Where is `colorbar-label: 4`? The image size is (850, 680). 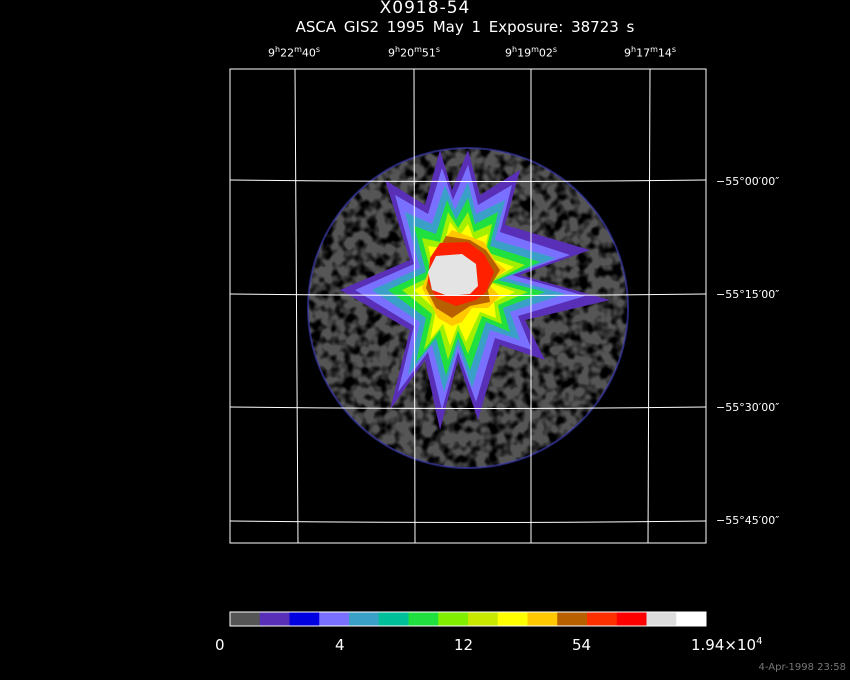
colorbar-label: 4 is located at coordinates (340, 645).